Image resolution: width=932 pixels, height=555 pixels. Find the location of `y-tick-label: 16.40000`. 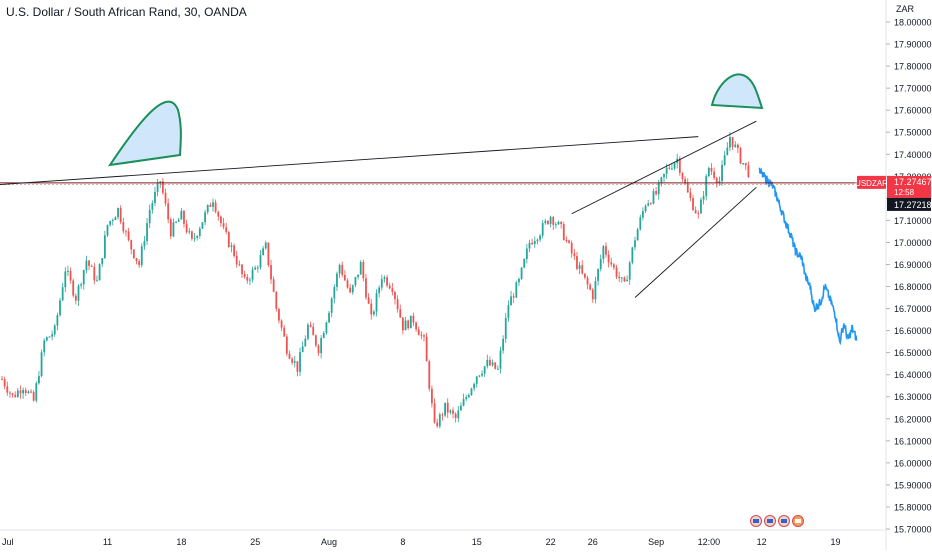

y-tick-label: 16.40000 is located at coordinates (913, 375).